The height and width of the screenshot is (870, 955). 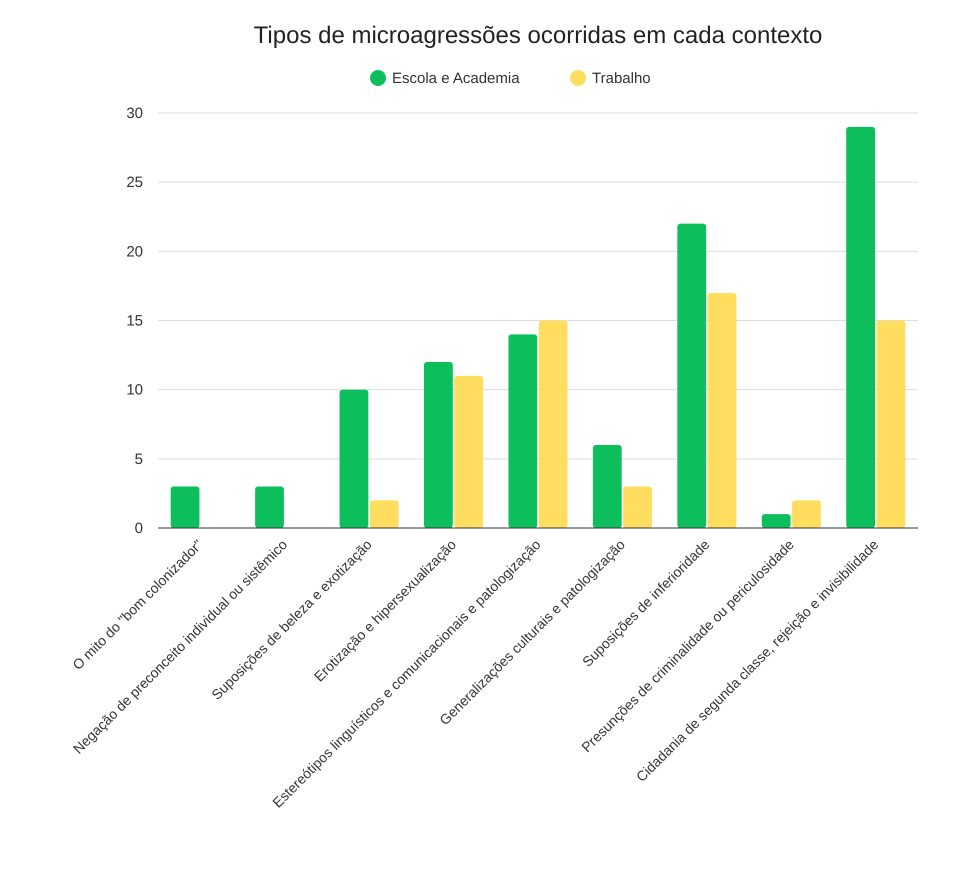 I want to click on chart-title: Tipos de microagressões ocorridas em cada contexto, so click(x=538, y=35).